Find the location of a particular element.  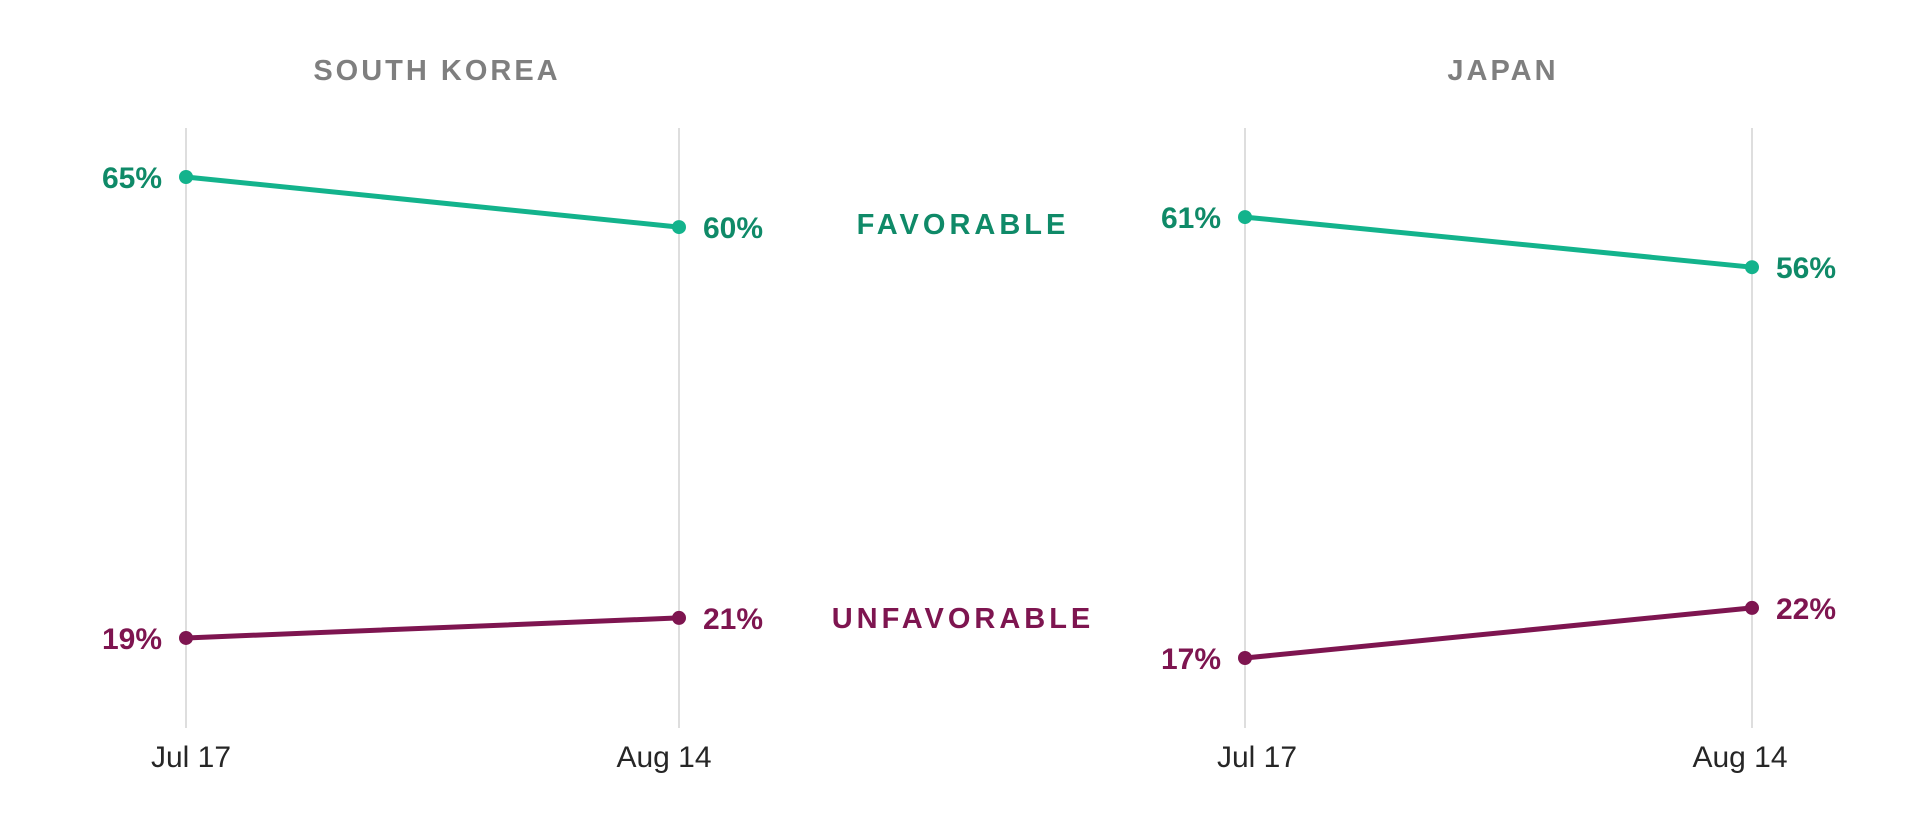

panel-title: JAPAN is located at coordinates (1502, 71).